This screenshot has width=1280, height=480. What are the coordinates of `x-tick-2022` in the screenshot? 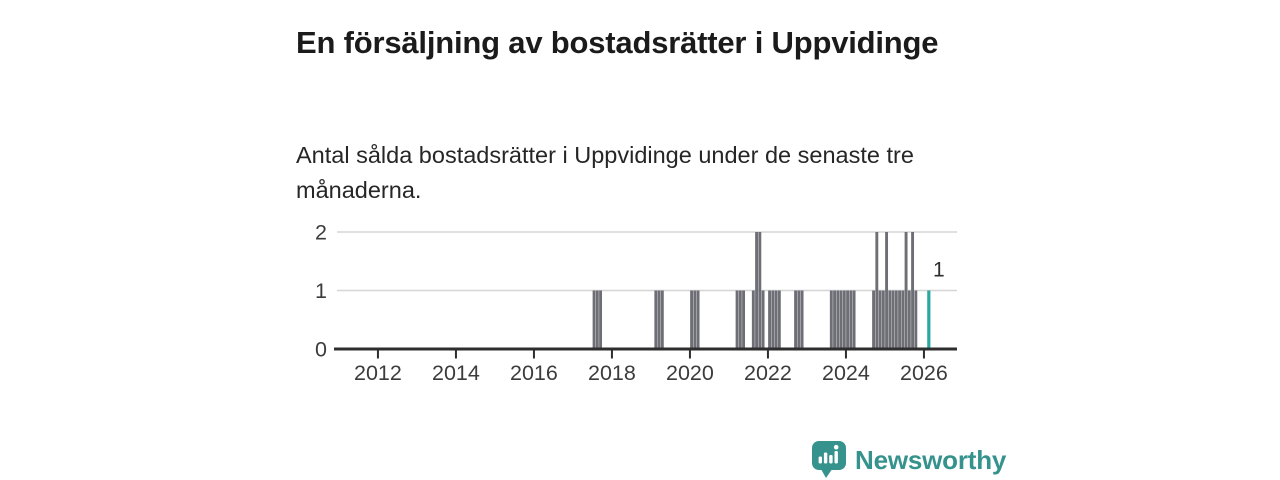 It's located at (767, 354).